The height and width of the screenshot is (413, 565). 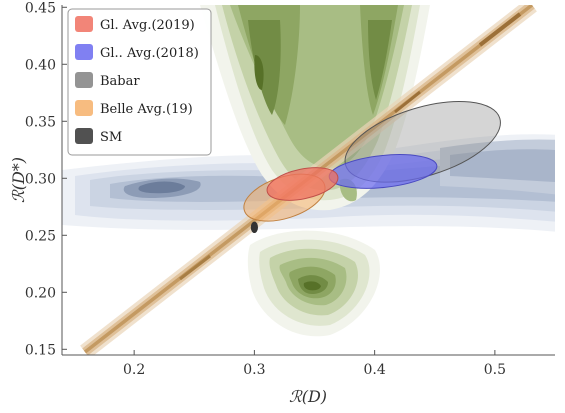 What do you see at coordinates (40, 236) in the screenshot?
I see `y-tick-label: 0.25` at bounding box center [40, 236].